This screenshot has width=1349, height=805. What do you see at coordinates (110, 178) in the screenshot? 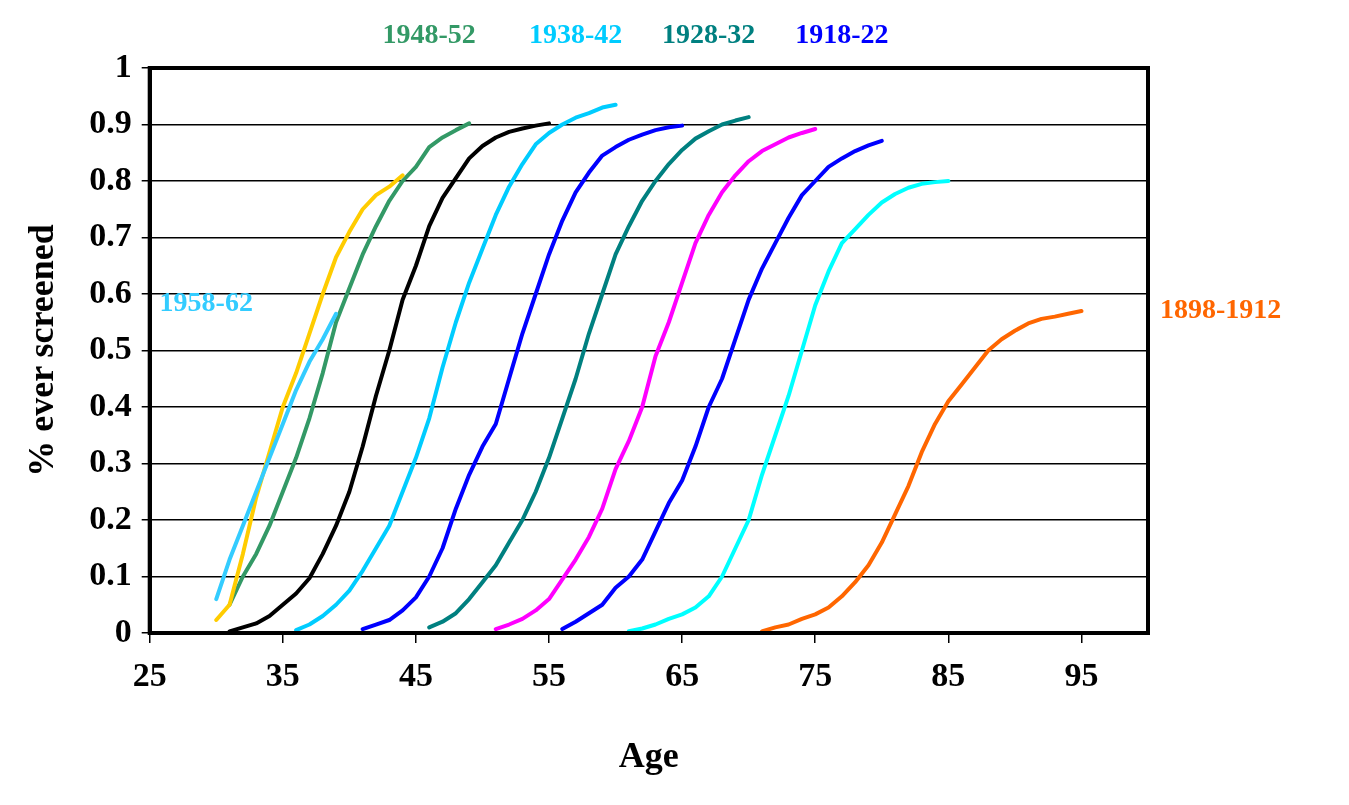
I see `y-tick-label: 0.8` at bounding box center [110, 178].